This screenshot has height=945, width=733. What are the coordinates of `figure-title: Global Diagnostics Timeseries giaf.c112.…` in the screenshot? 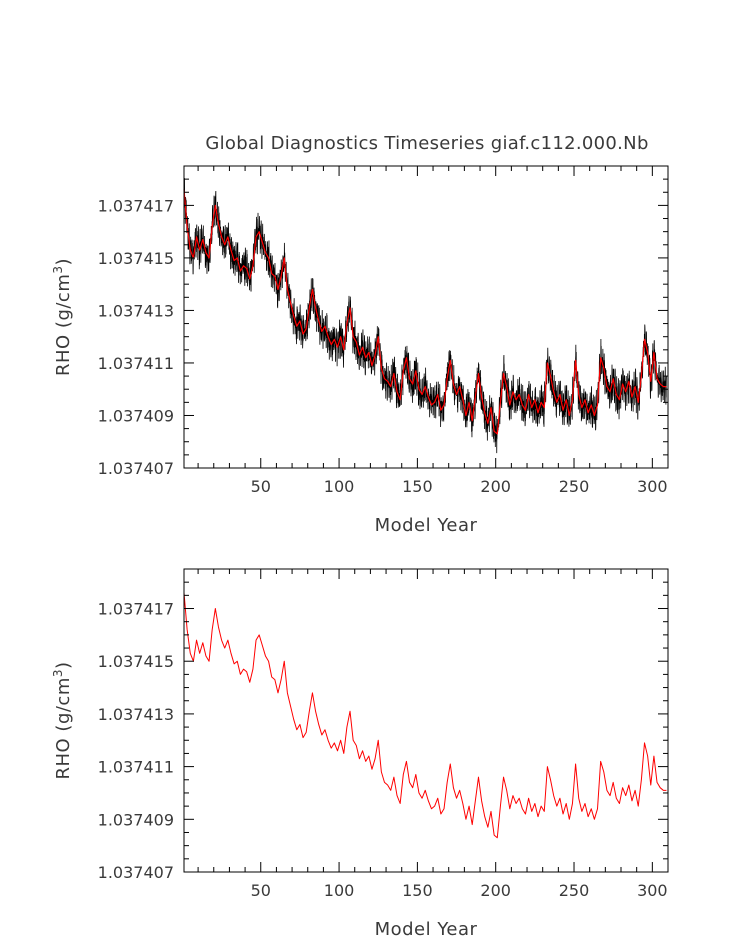 It's located at (426, 143).